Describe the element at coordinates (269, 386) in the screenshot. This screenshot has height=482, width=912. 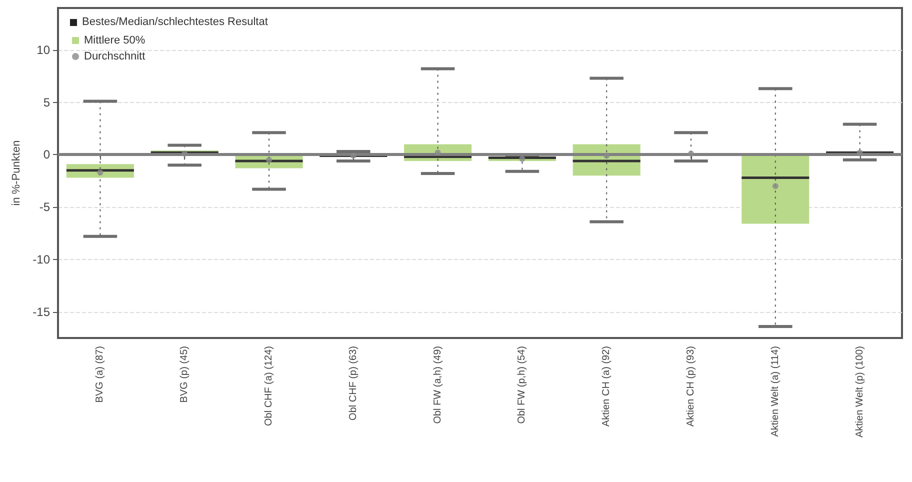
I see `x-tick-label: Obl CHF (a) (124)` at that location.